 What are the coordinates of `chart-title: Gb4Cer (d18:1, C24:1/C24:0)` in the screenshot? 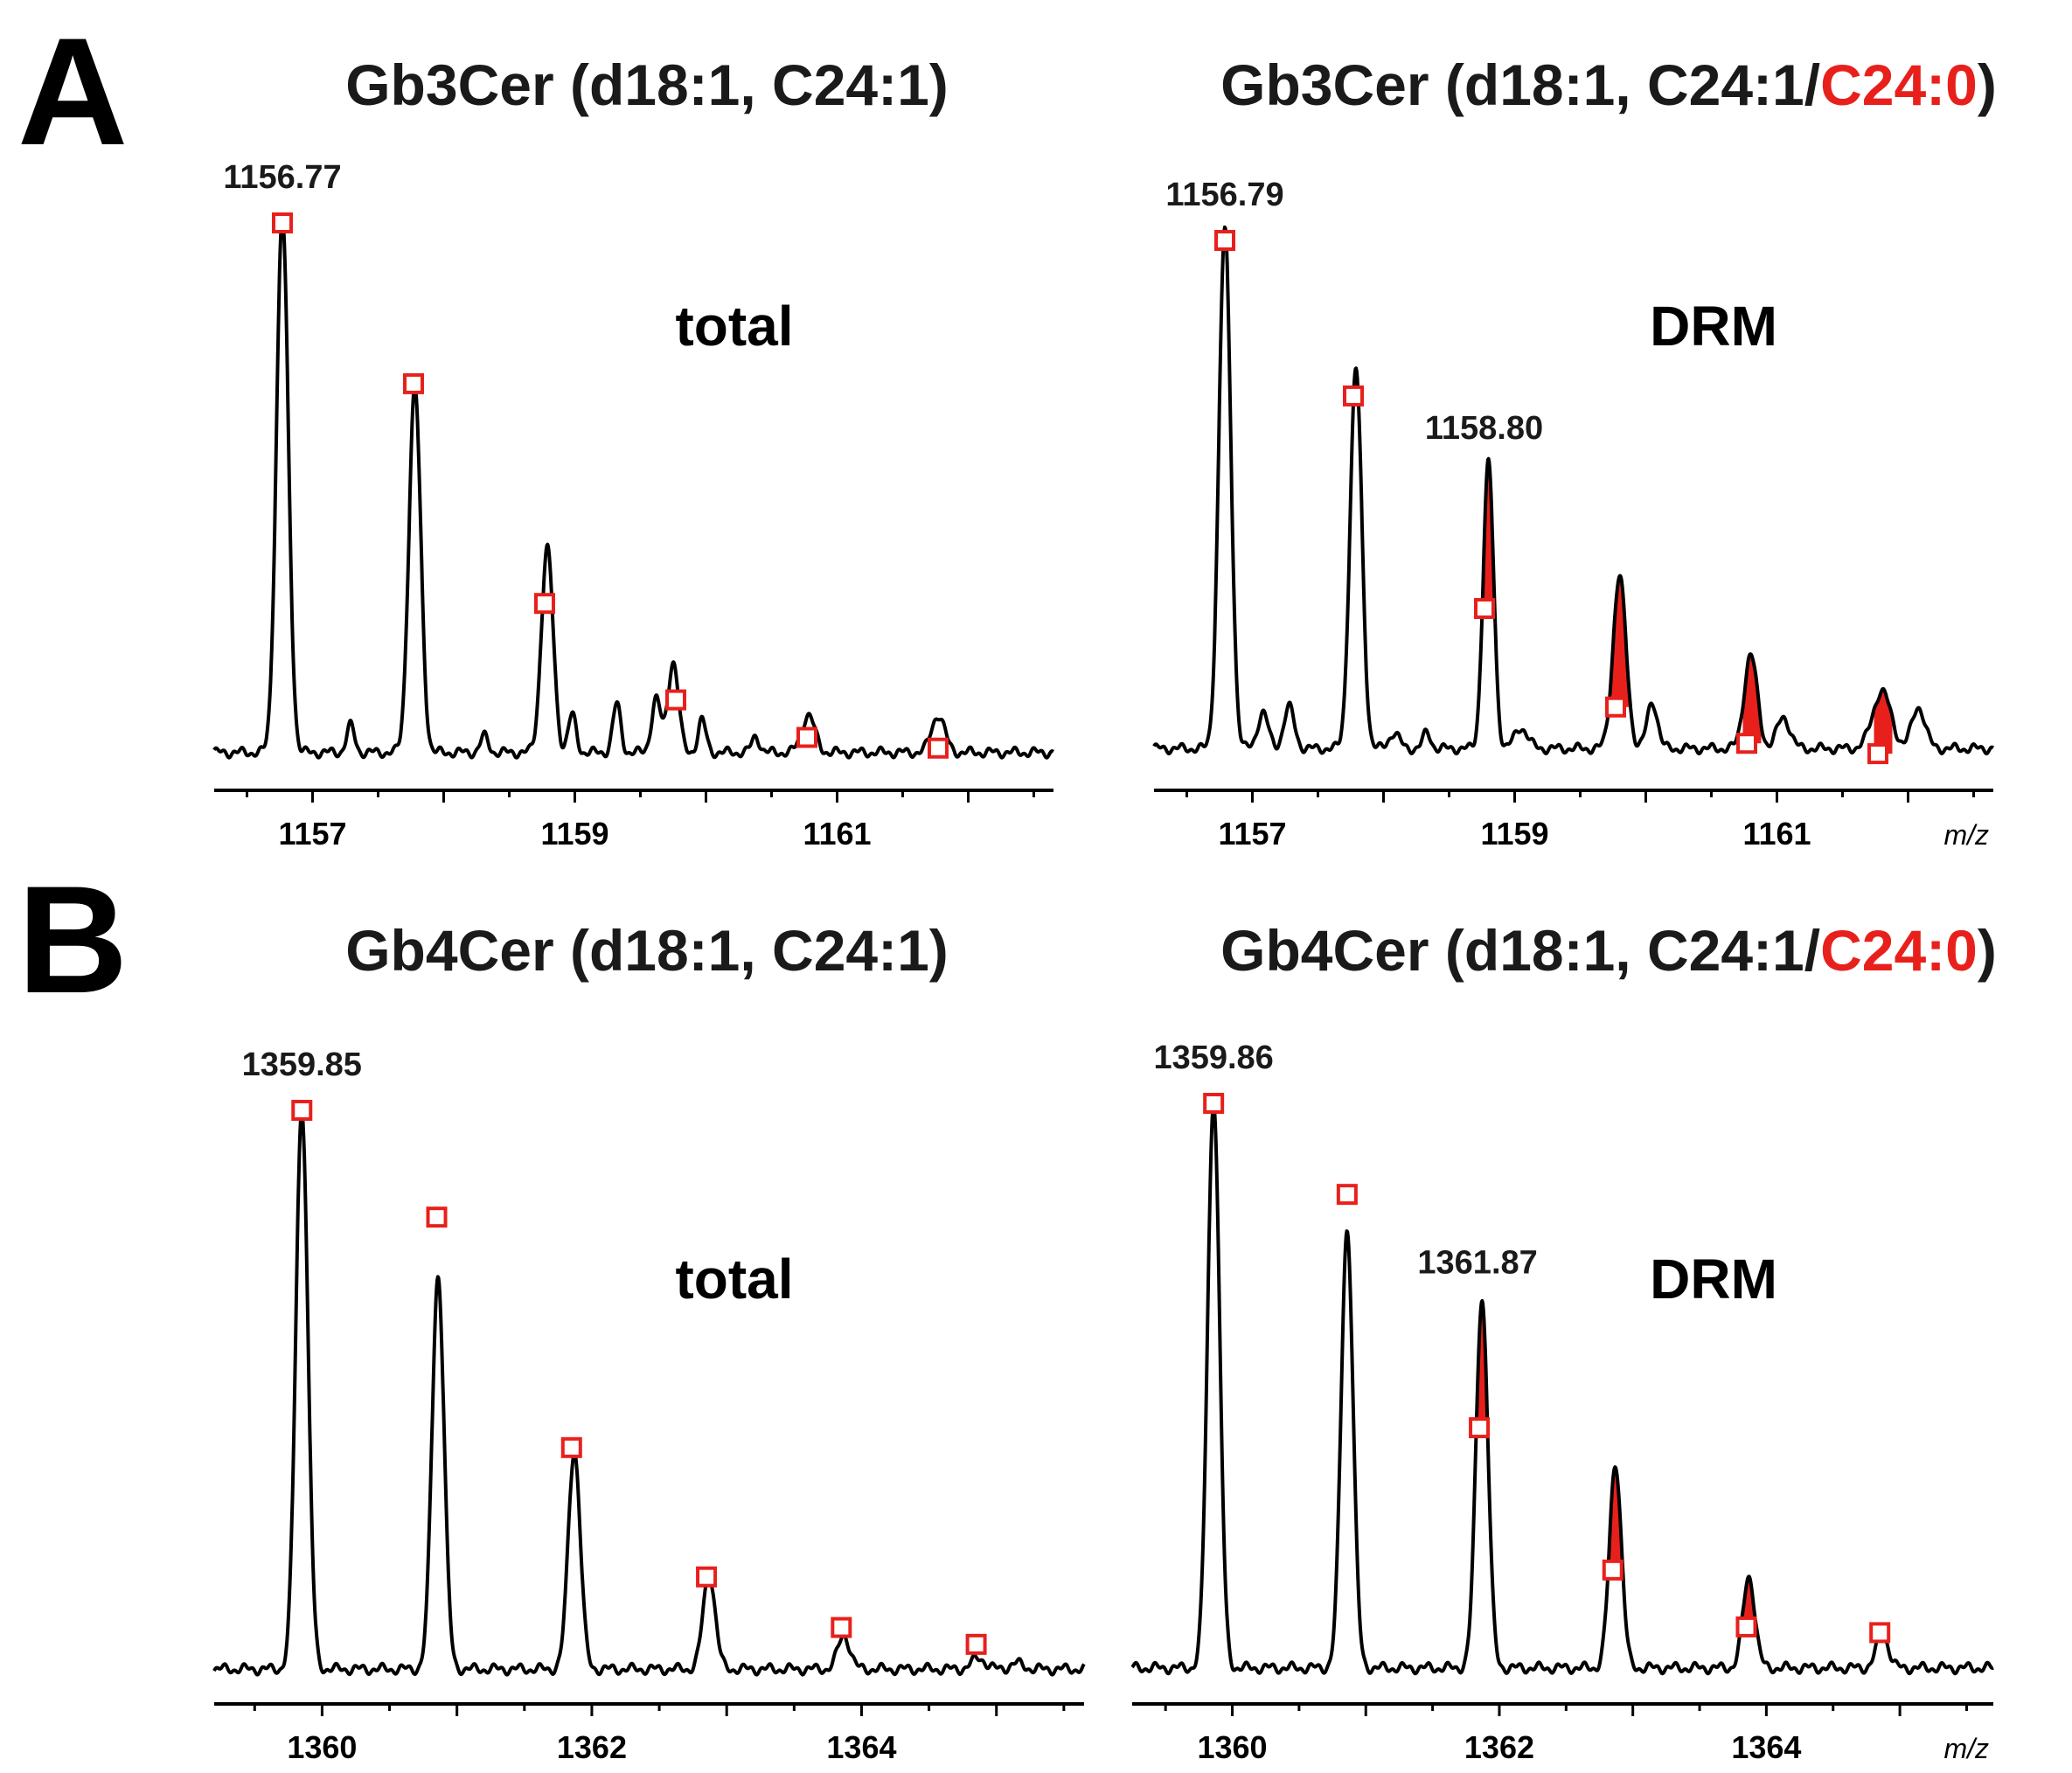 It's located at (1608, 950).